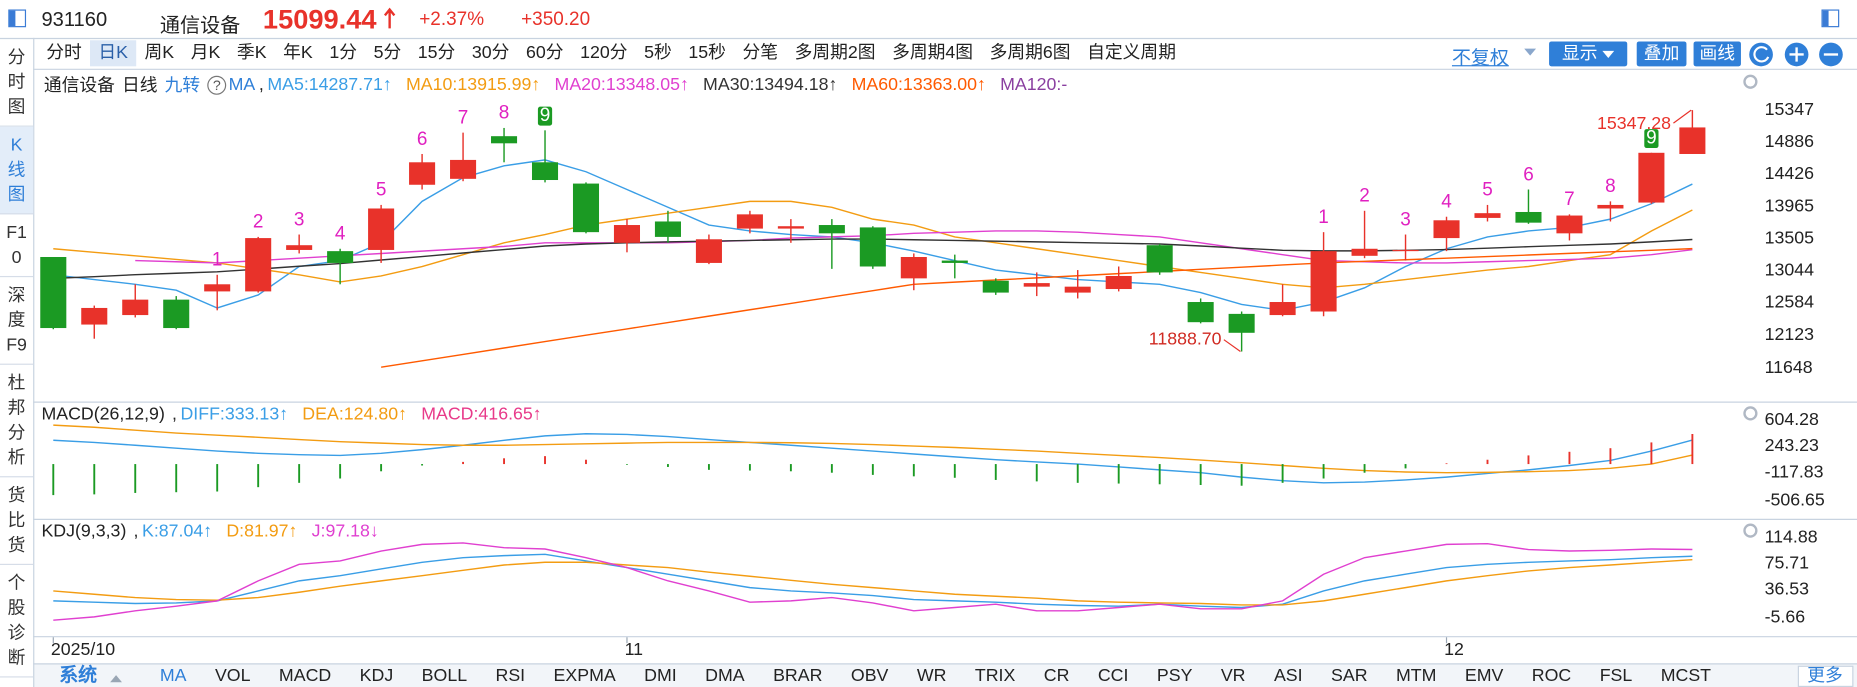 The width and height of the screenshot is (1857, 687). I want to click on period-tab: 60分, so click(545, 52).